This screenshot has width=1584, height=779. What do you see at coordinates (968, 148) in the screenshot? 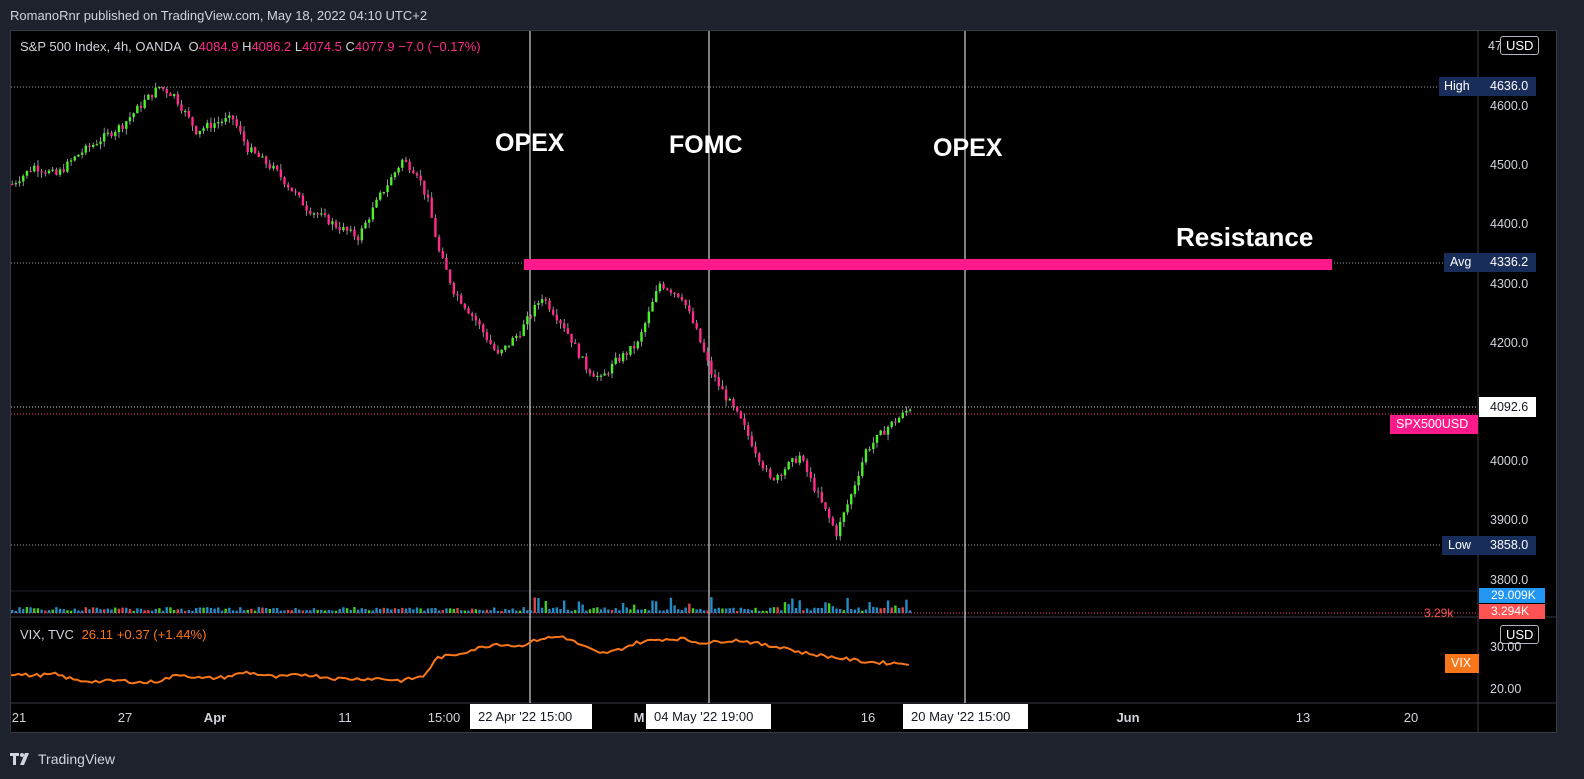
I see `opex-label-2: OPEX` at bounding box center [968, 148].